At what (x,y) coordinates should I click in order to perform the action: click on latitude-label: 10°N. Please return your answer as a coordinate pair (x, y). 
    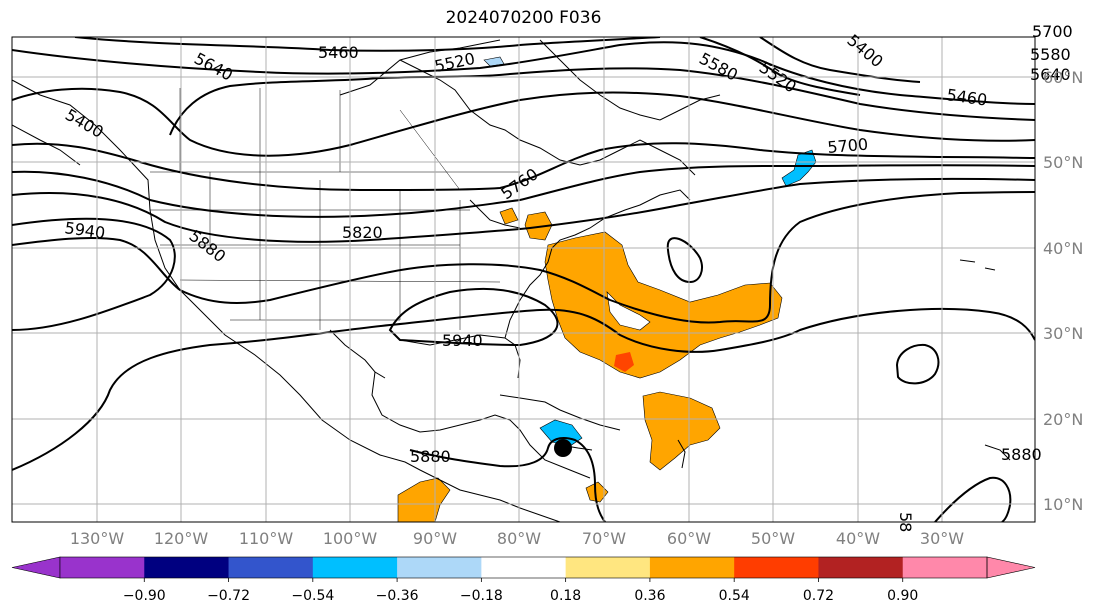
    Looking at the image, I should click on (1063, 504).